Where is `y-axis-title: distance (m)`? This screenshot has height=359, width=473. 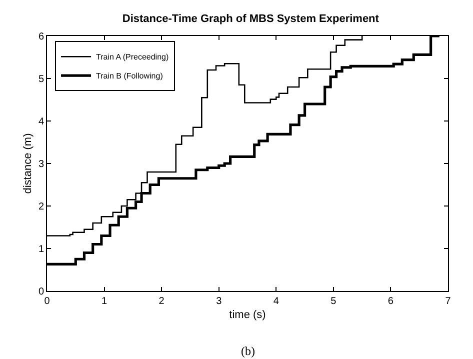 y-axis-title: distance (m) is located at coordinates (28, 163).